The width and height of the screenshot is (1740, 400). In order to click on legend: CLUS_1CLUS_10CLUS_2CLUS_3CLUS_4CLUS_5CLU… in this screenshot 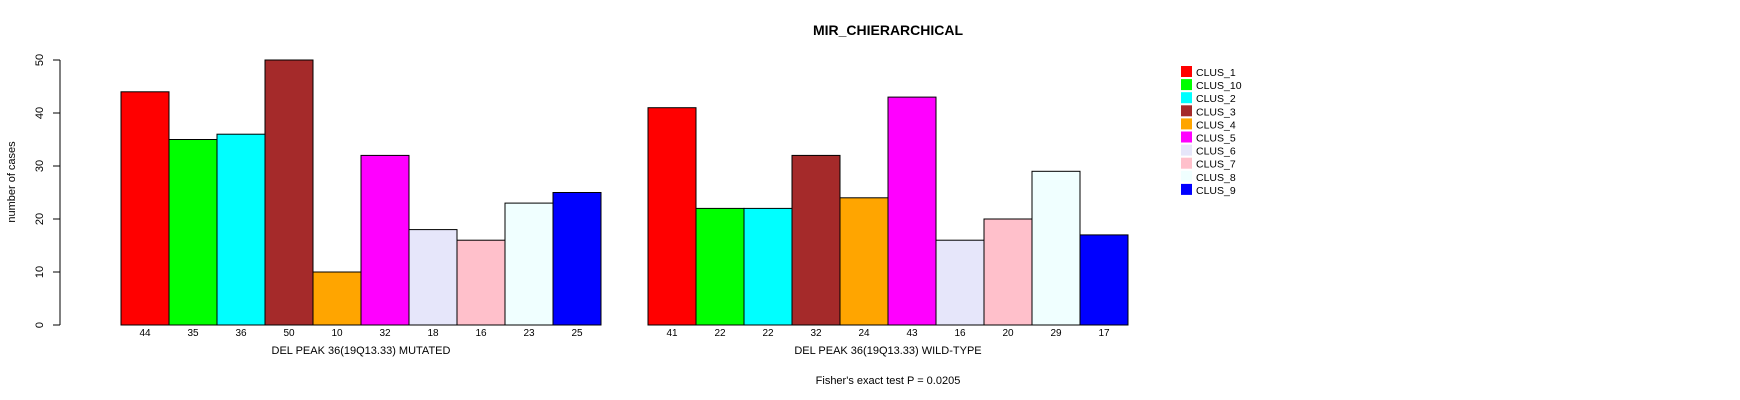, I will do `click(1211, 131)`.